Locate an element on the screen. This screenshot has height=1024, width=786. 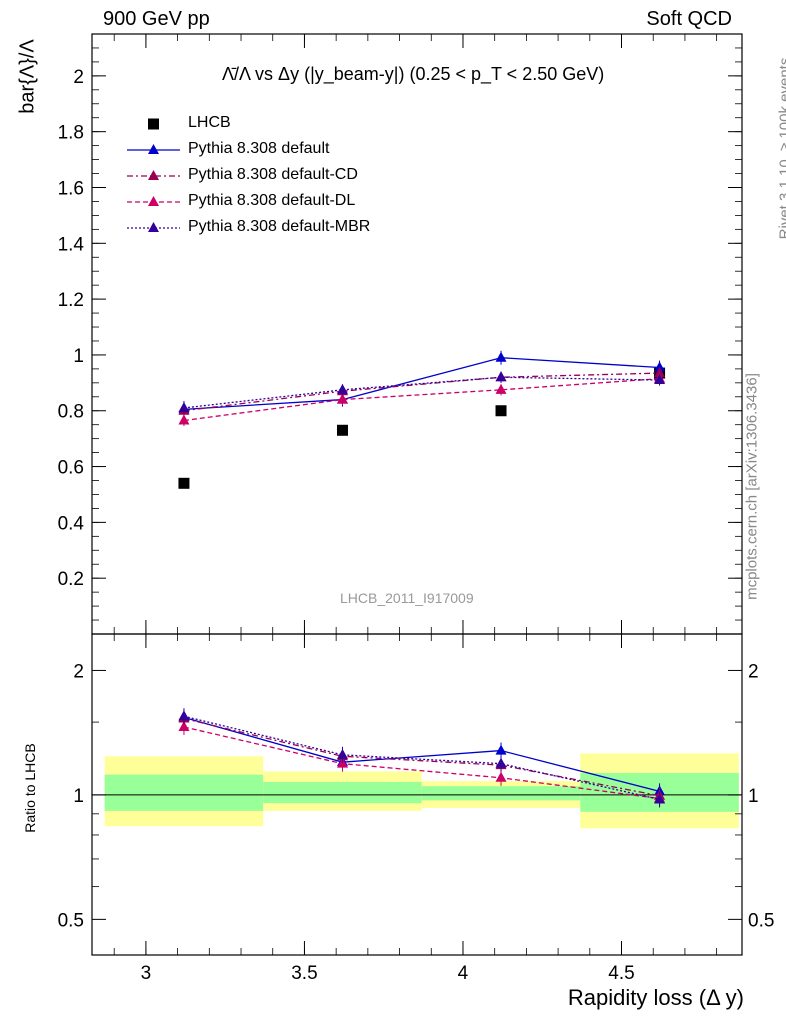
legend-label: Pythia 8.308 default-DL is located at coordinates (272, 200).